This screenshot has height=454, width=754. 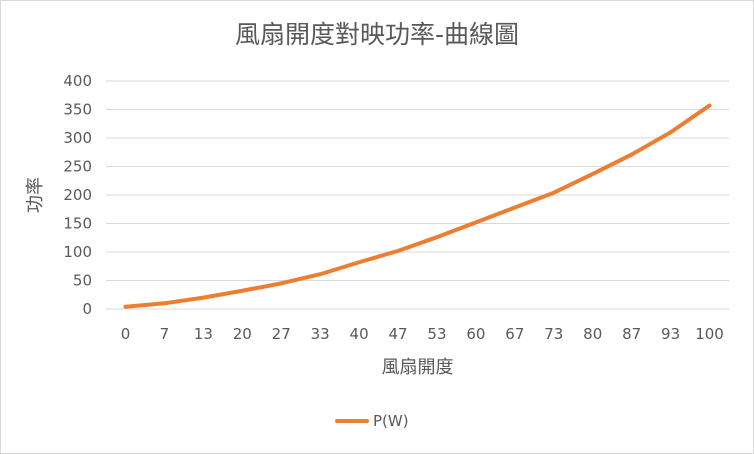 I want to click on y-tick-label: 150, so click(x=77, y=224).